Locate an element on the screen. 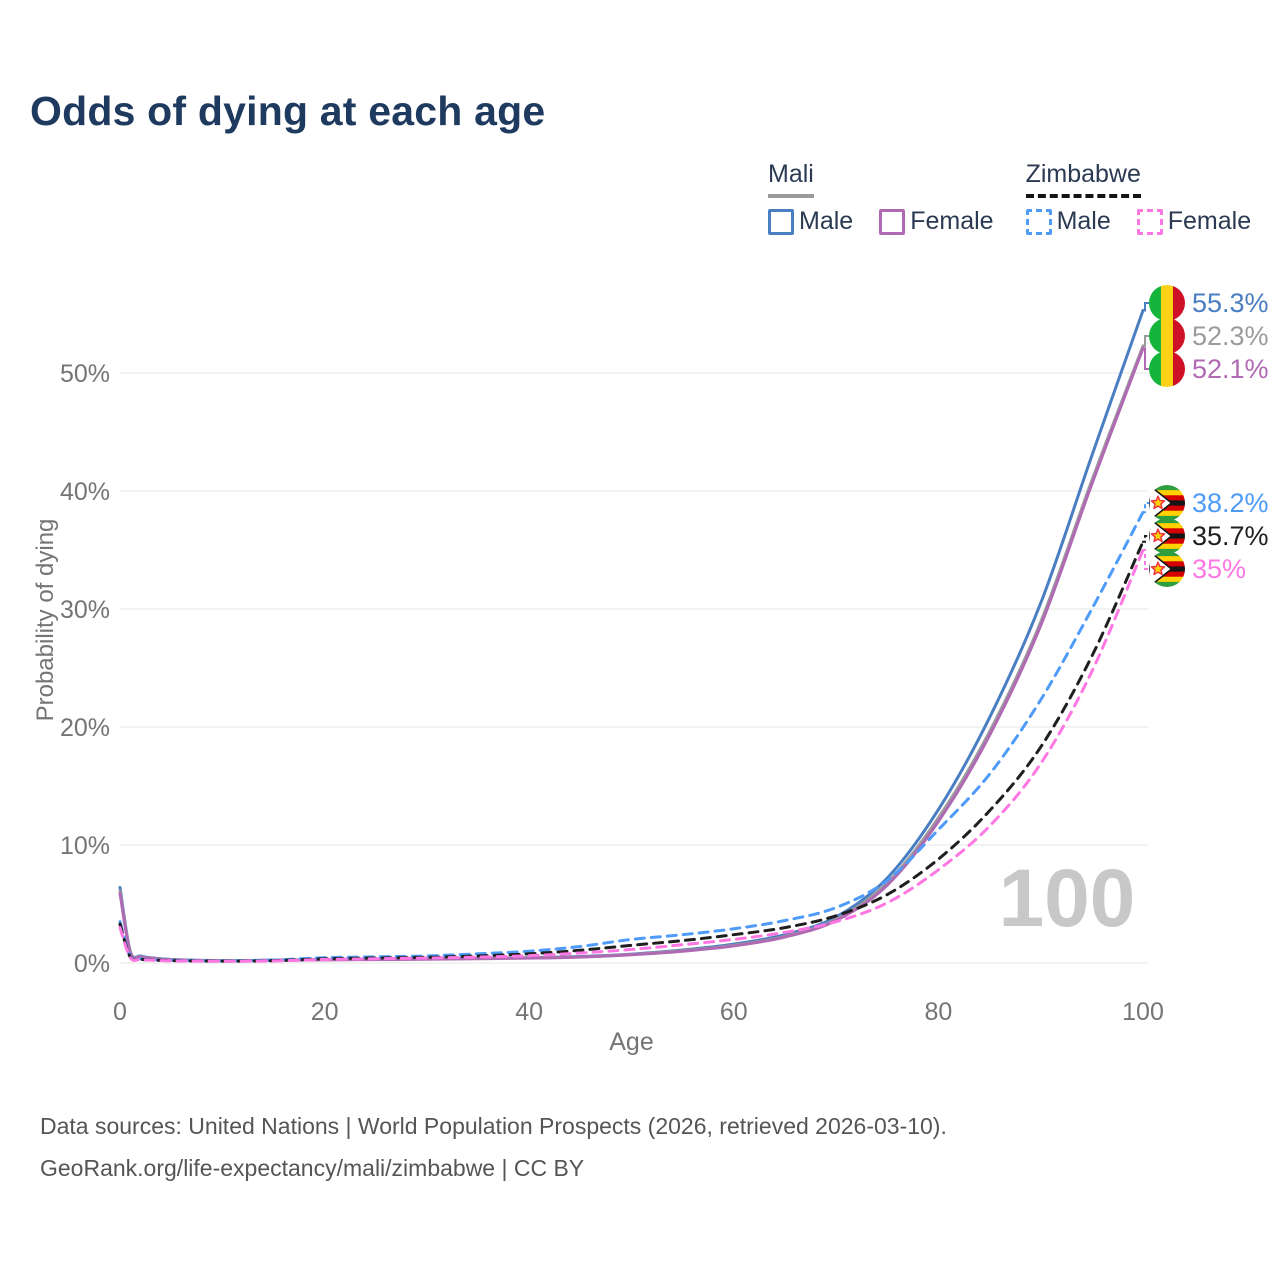 This screenshot has width=1280, height=1280. legend-item-mali-female: Female is located at coordinates (936, 221).